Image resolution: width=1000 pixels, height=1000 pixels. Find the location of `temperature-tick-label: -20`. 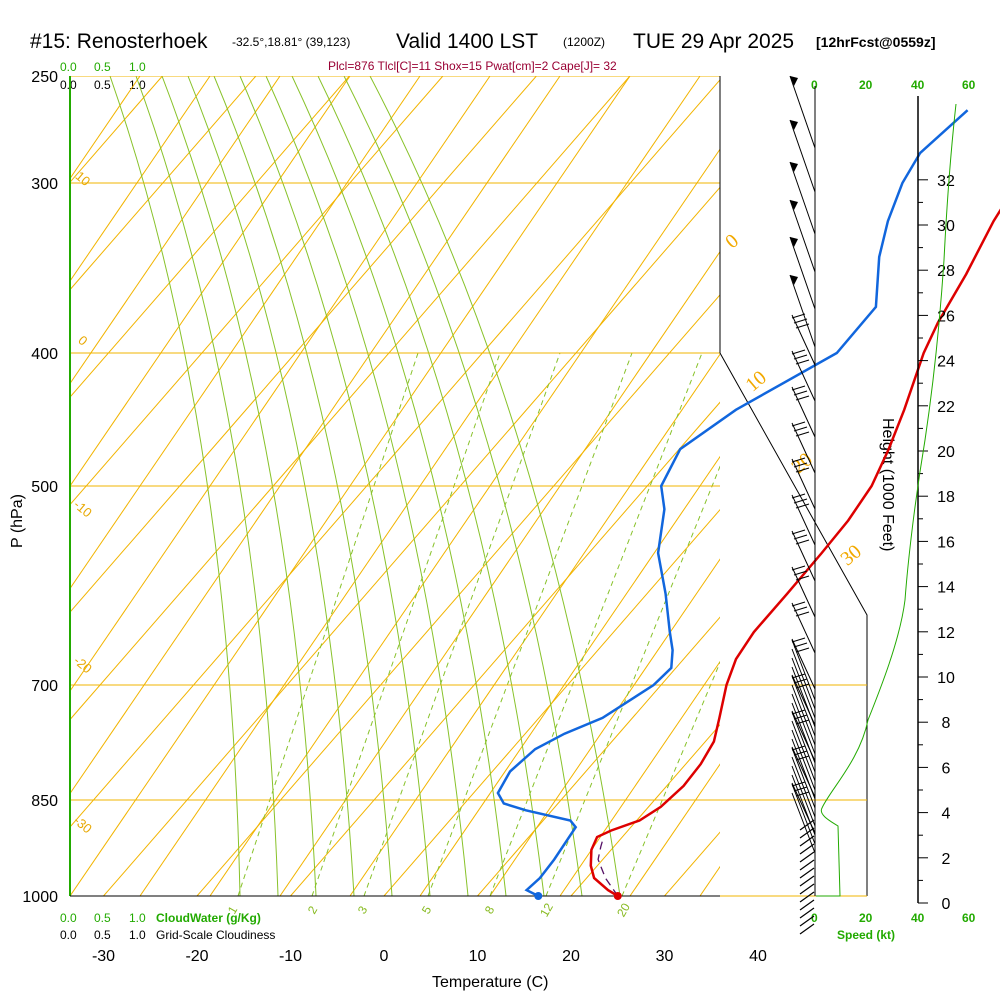

temperature-tick-label: -20 is located at coordinates (196, 956).